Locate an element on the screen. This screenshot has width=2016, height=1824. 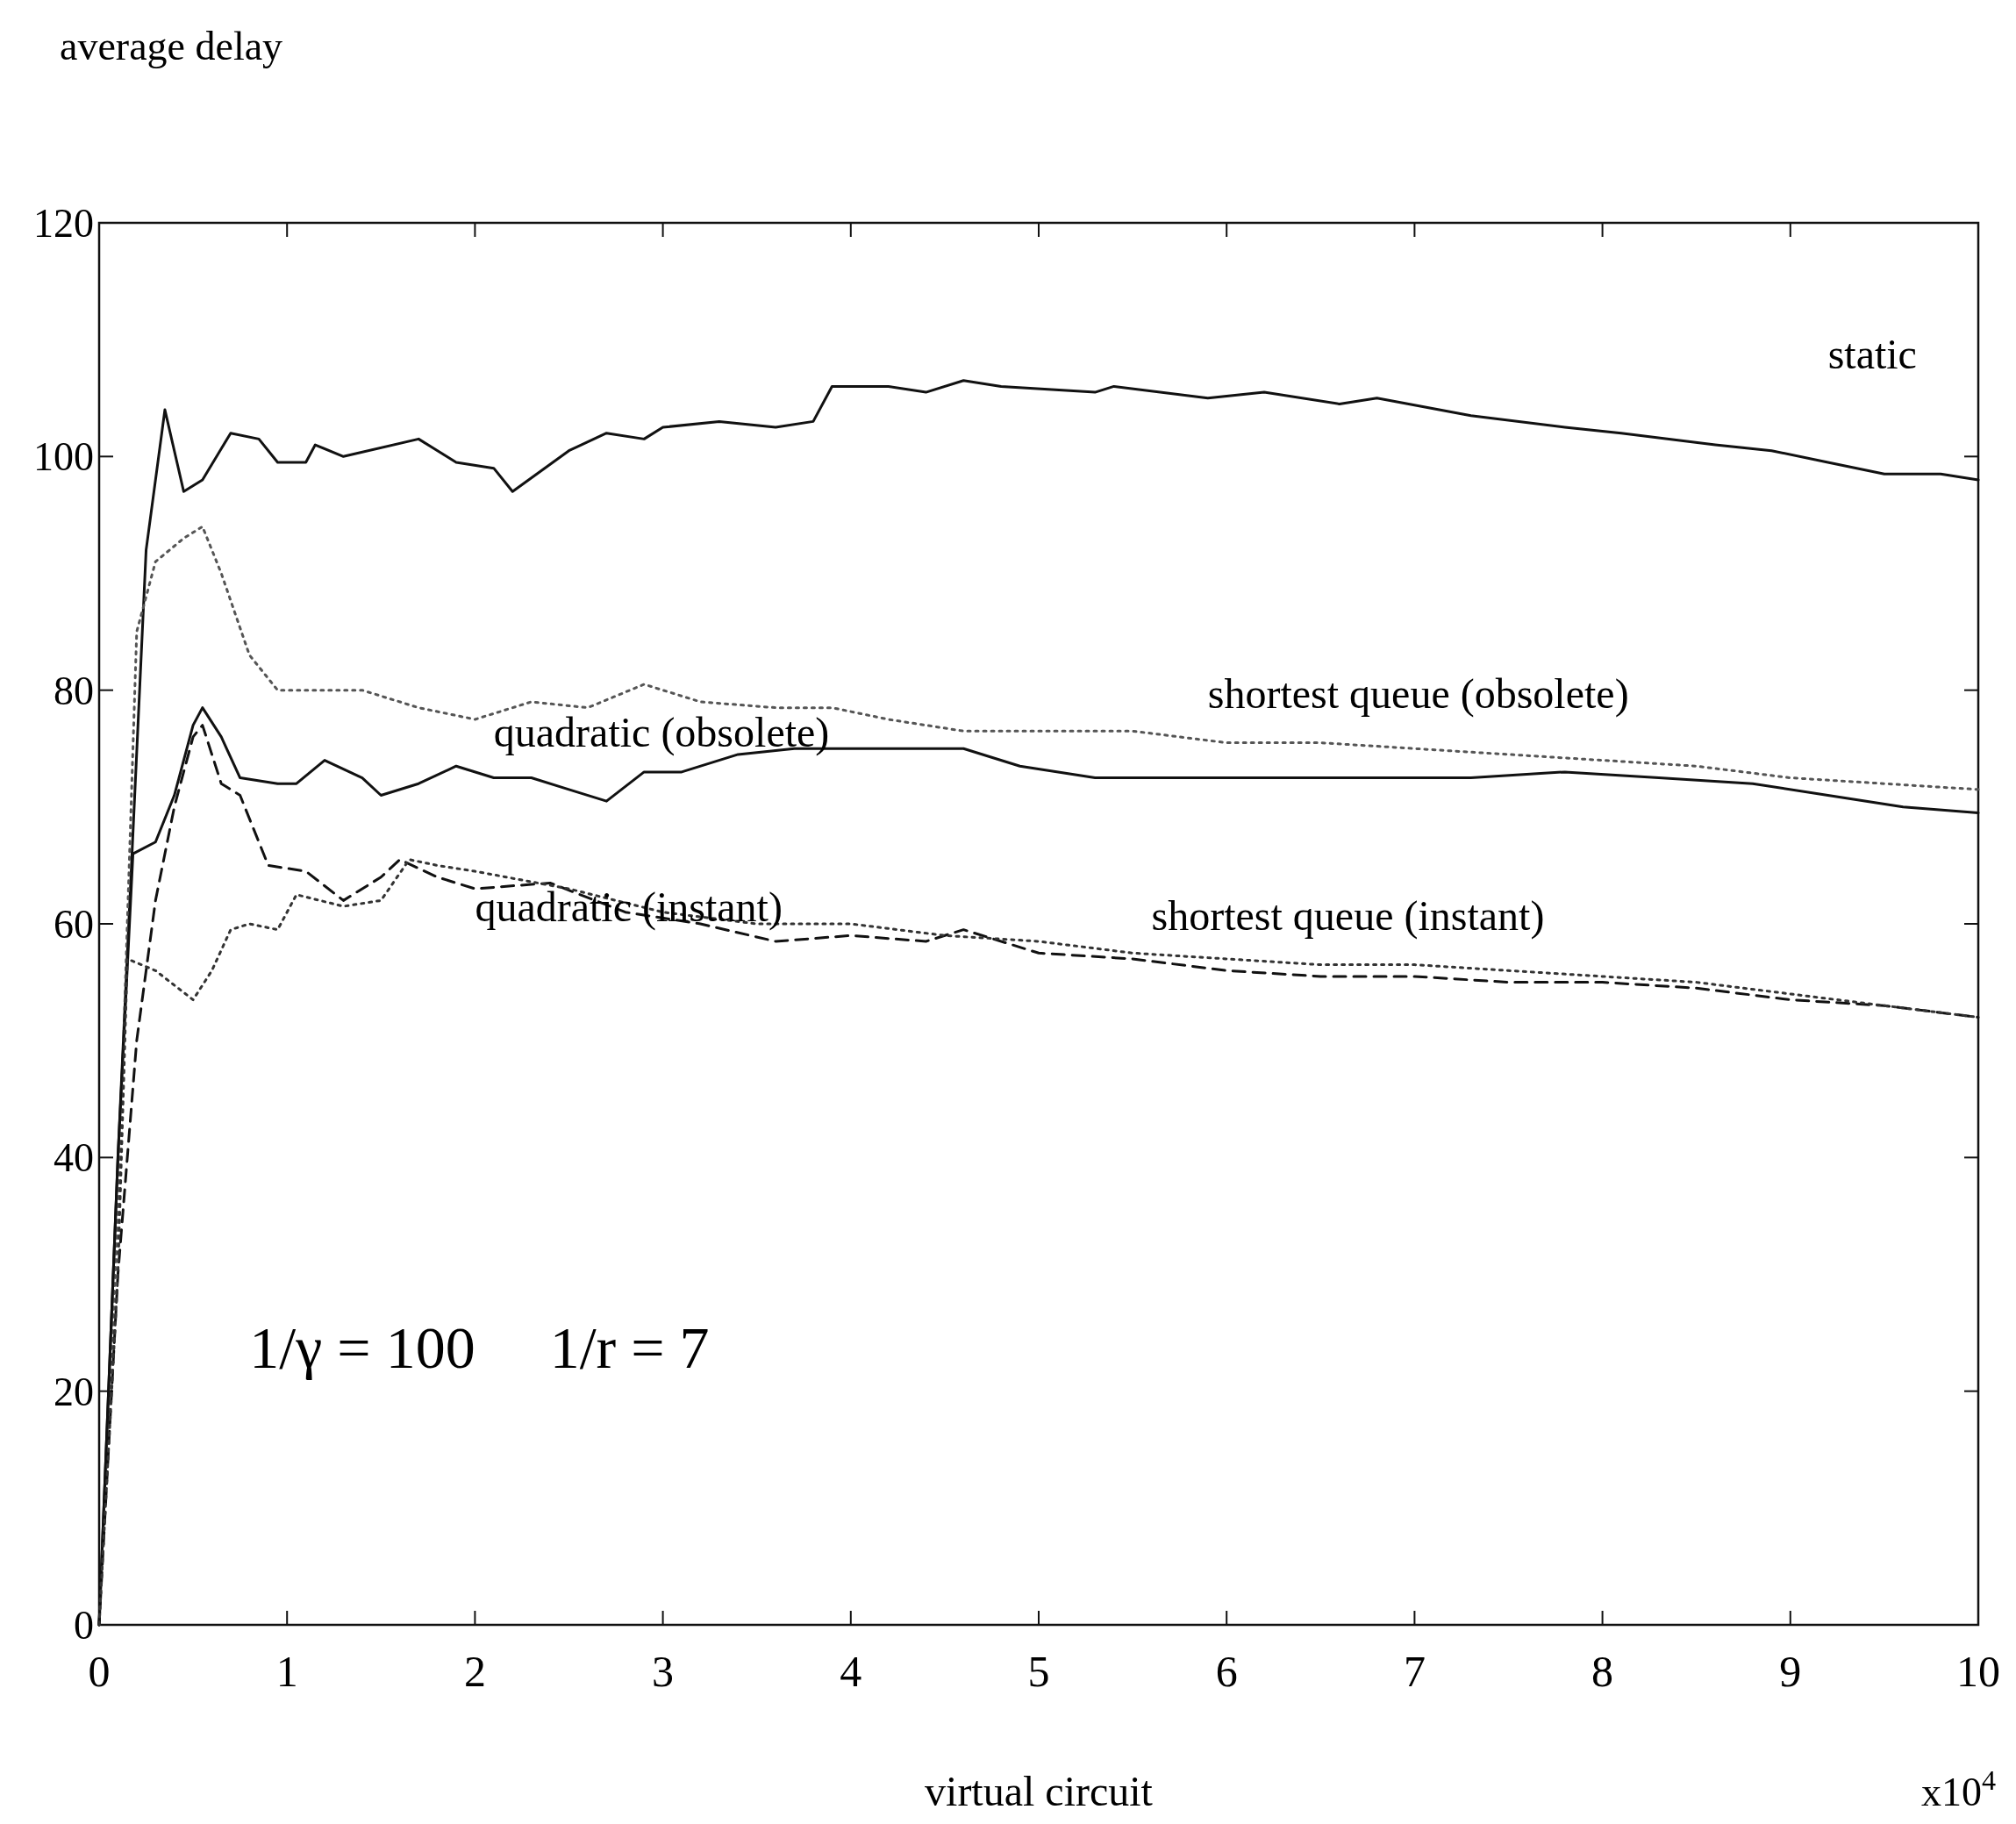
x-tick-label: 2 is located at coordinates (475, 1671).